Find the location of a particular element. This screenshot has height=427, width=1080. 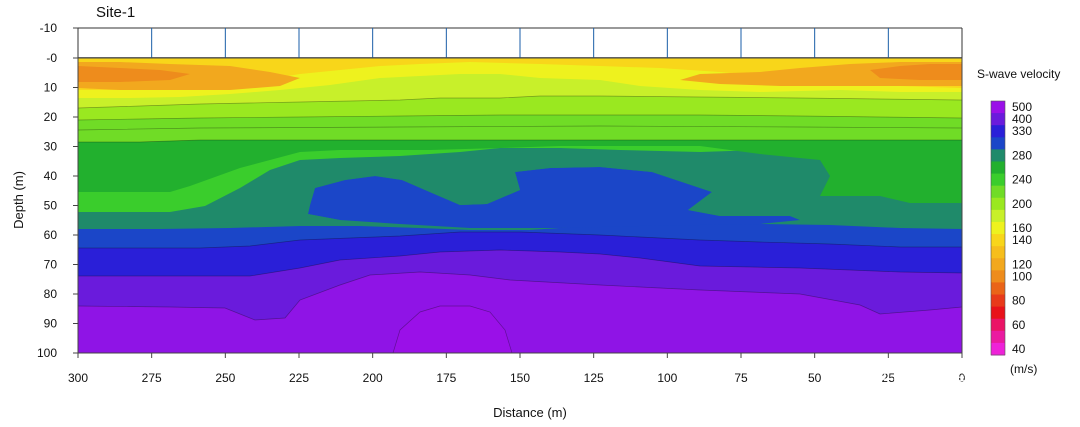

x-tick-label: 125 is located at coordinates (594, 378).